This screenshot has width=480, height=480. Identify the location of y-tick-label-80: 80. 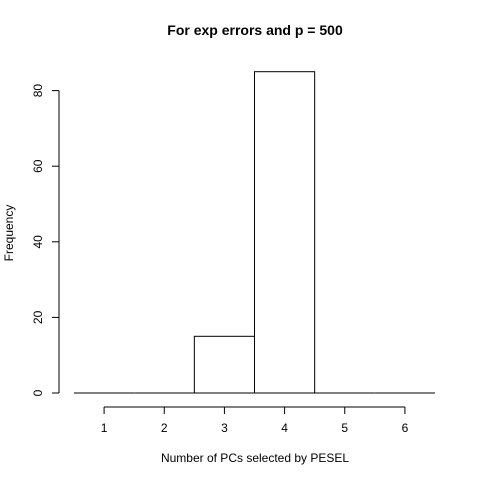
(38, 91).